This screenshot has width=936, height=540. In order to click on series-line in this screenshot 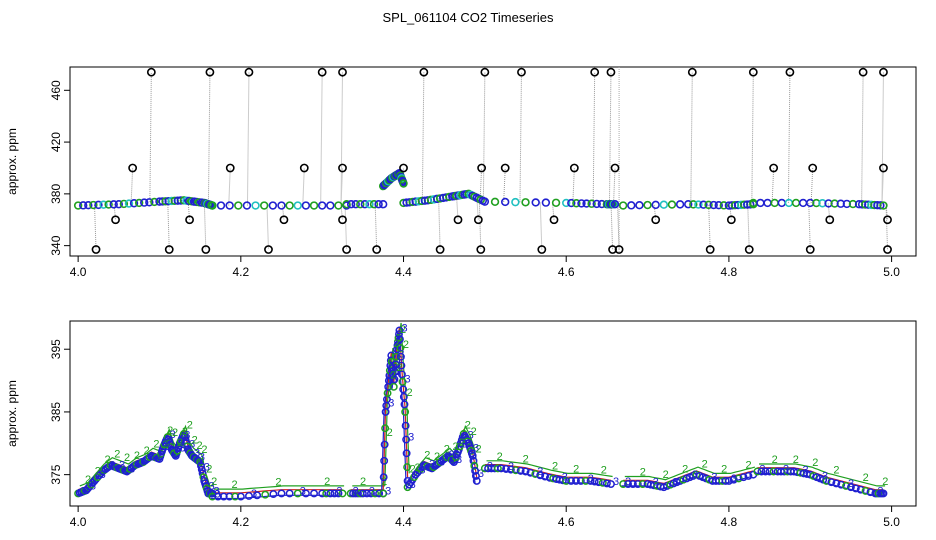, I will do `click(443, 452)`.